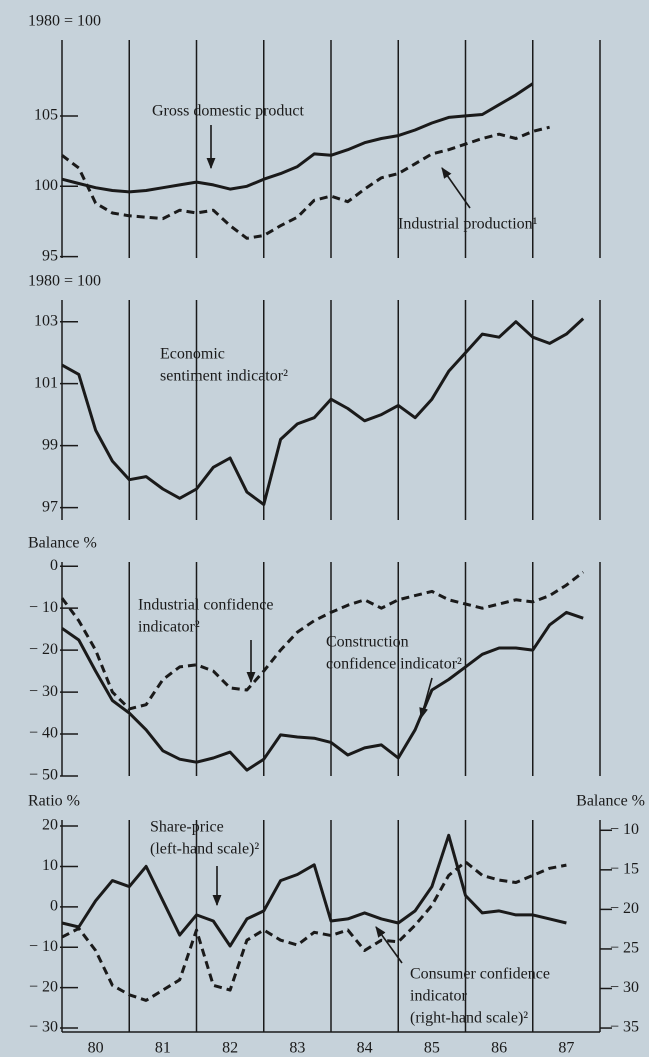  I want to click on y-tick-label: 103, so click(46, 320).